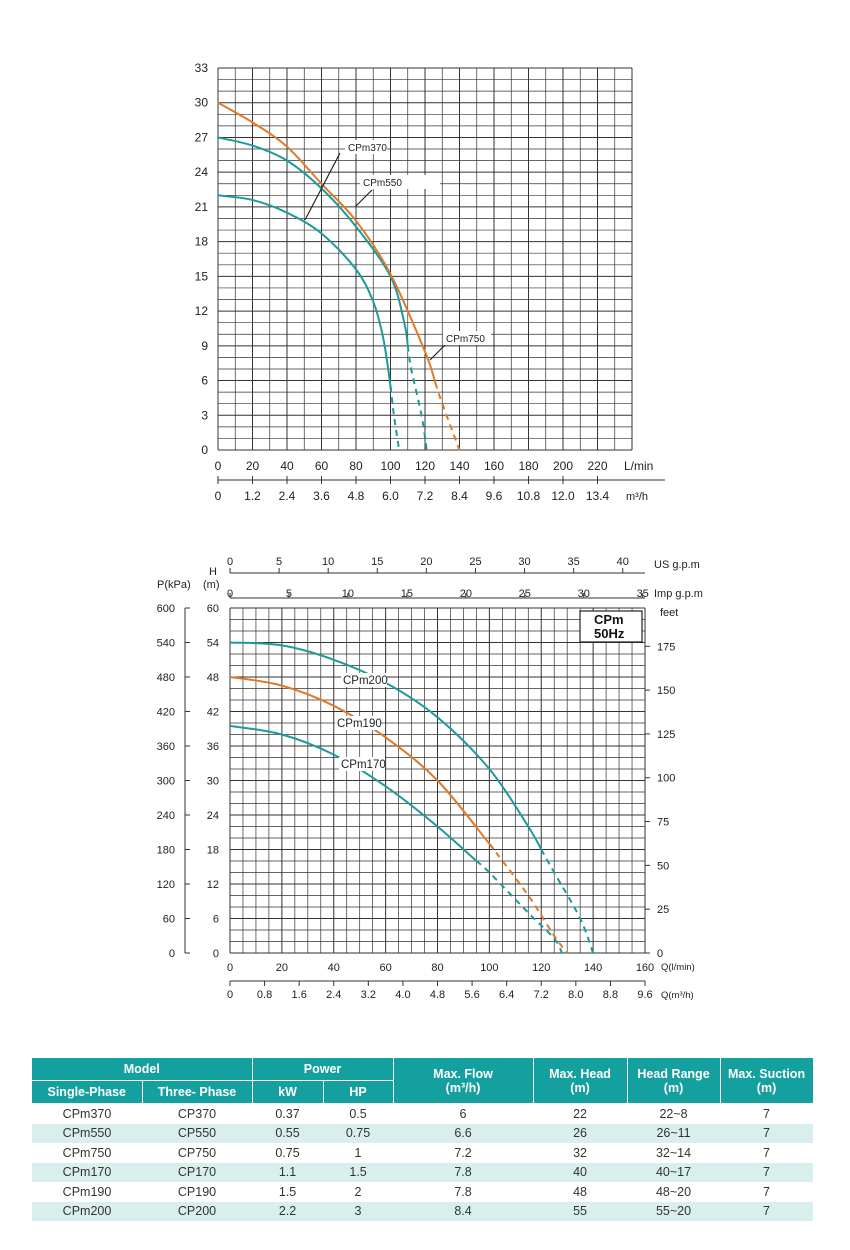  Describe the element at coordinates (172, 954) in the screenshot. I see `kpa-tick-label: 0` at that location.